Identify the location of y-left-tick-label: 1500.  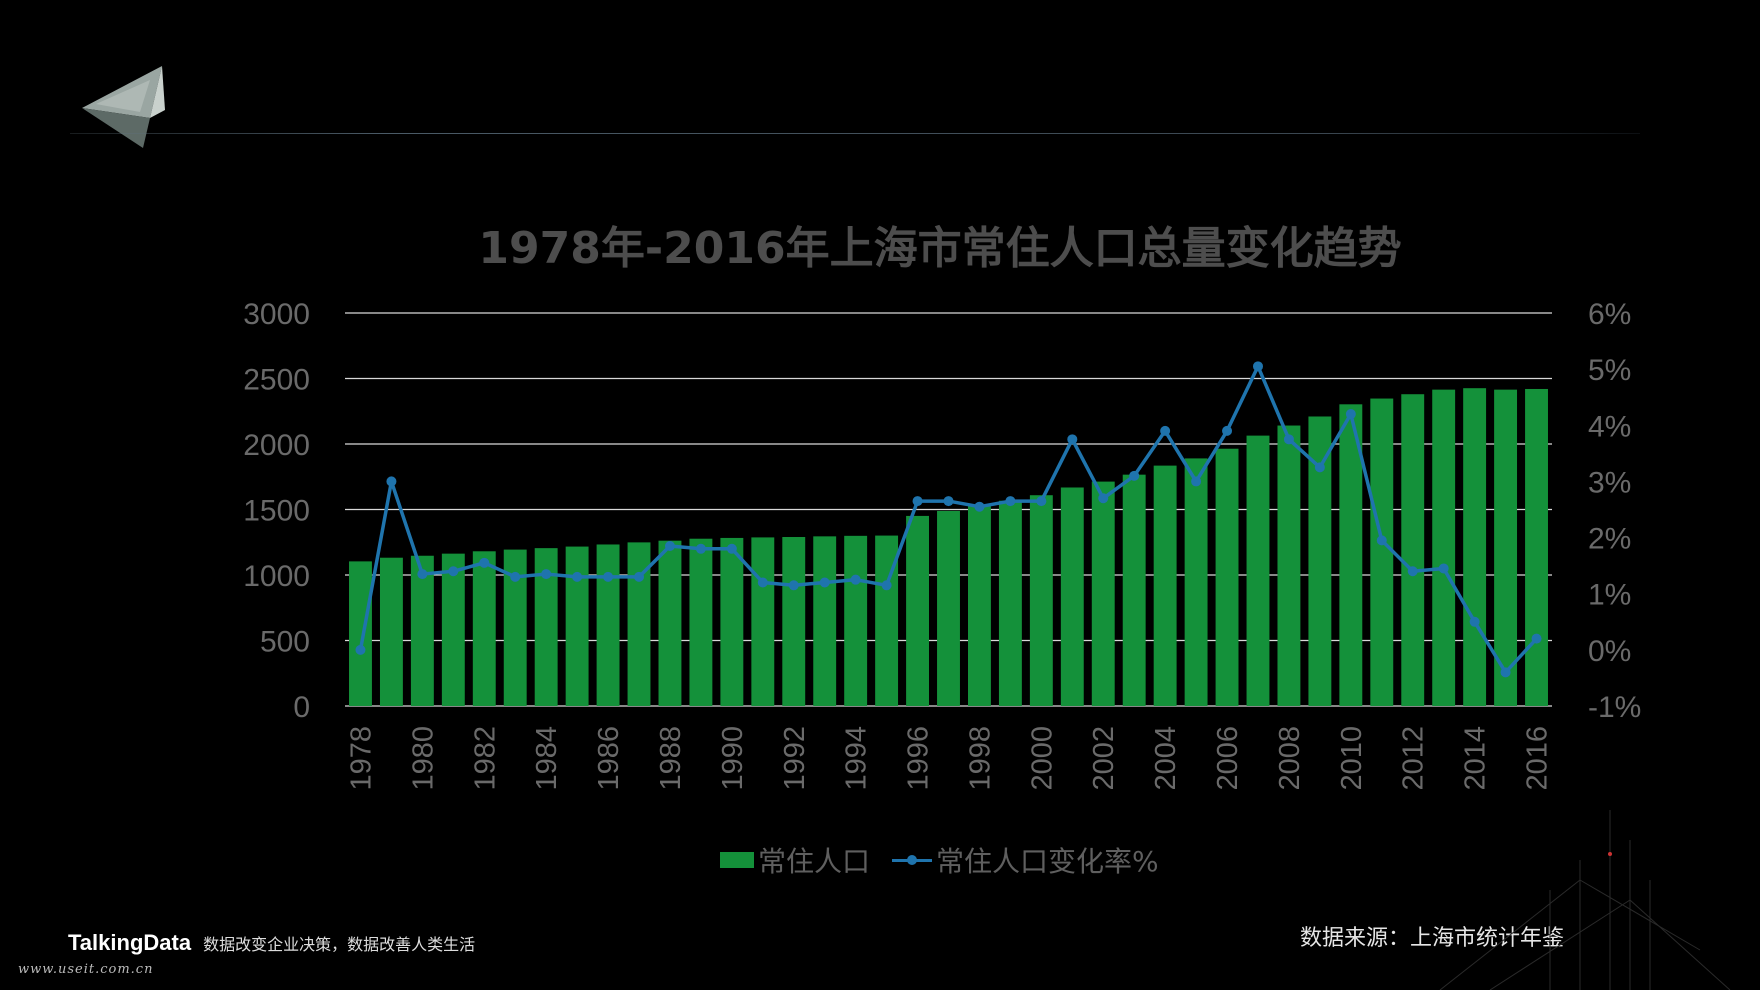
(276, 511).